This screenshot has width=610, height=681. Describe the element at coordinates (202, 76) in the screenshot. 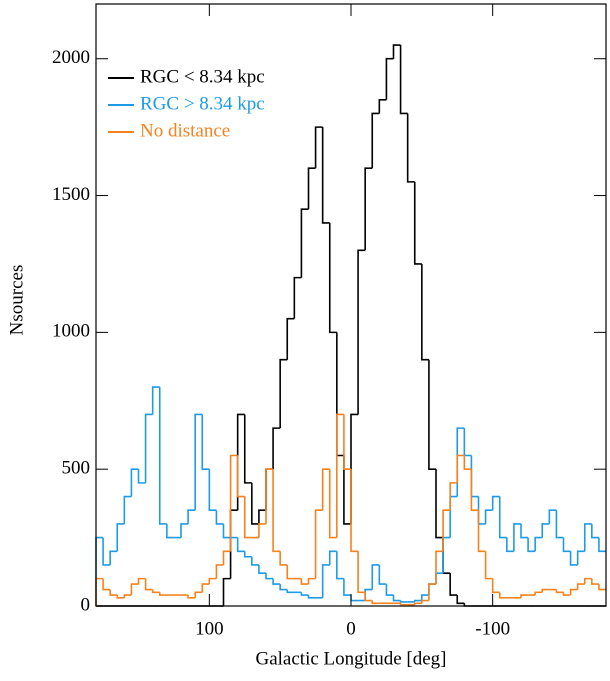

I see `legend-label: RGC < 8.34 kpc` at that location.